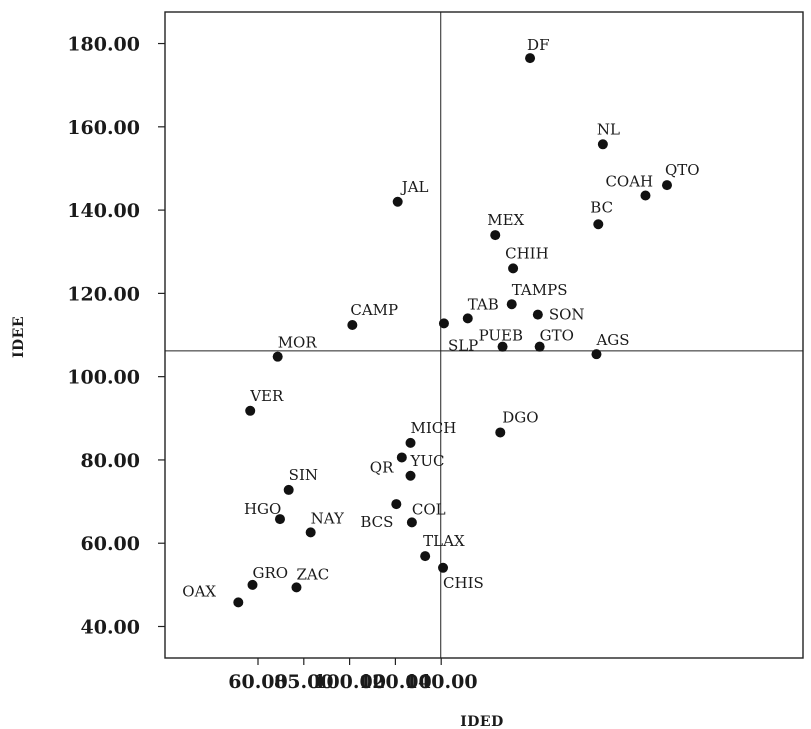 The height and width of the screenshot is (729, 811). Describe the element at coordinates (103, 294) in the screenshot. I see `y-tick-label: 120.00` at that location.